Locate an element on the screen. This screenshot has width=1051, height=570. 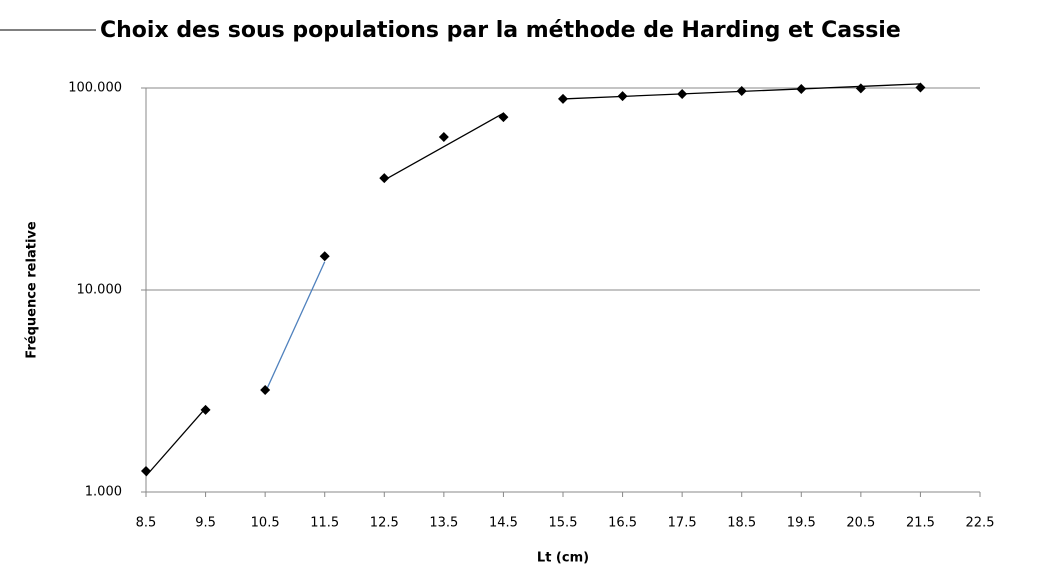
x-tick-label: 16.5 is located at coordinates (622, 523).